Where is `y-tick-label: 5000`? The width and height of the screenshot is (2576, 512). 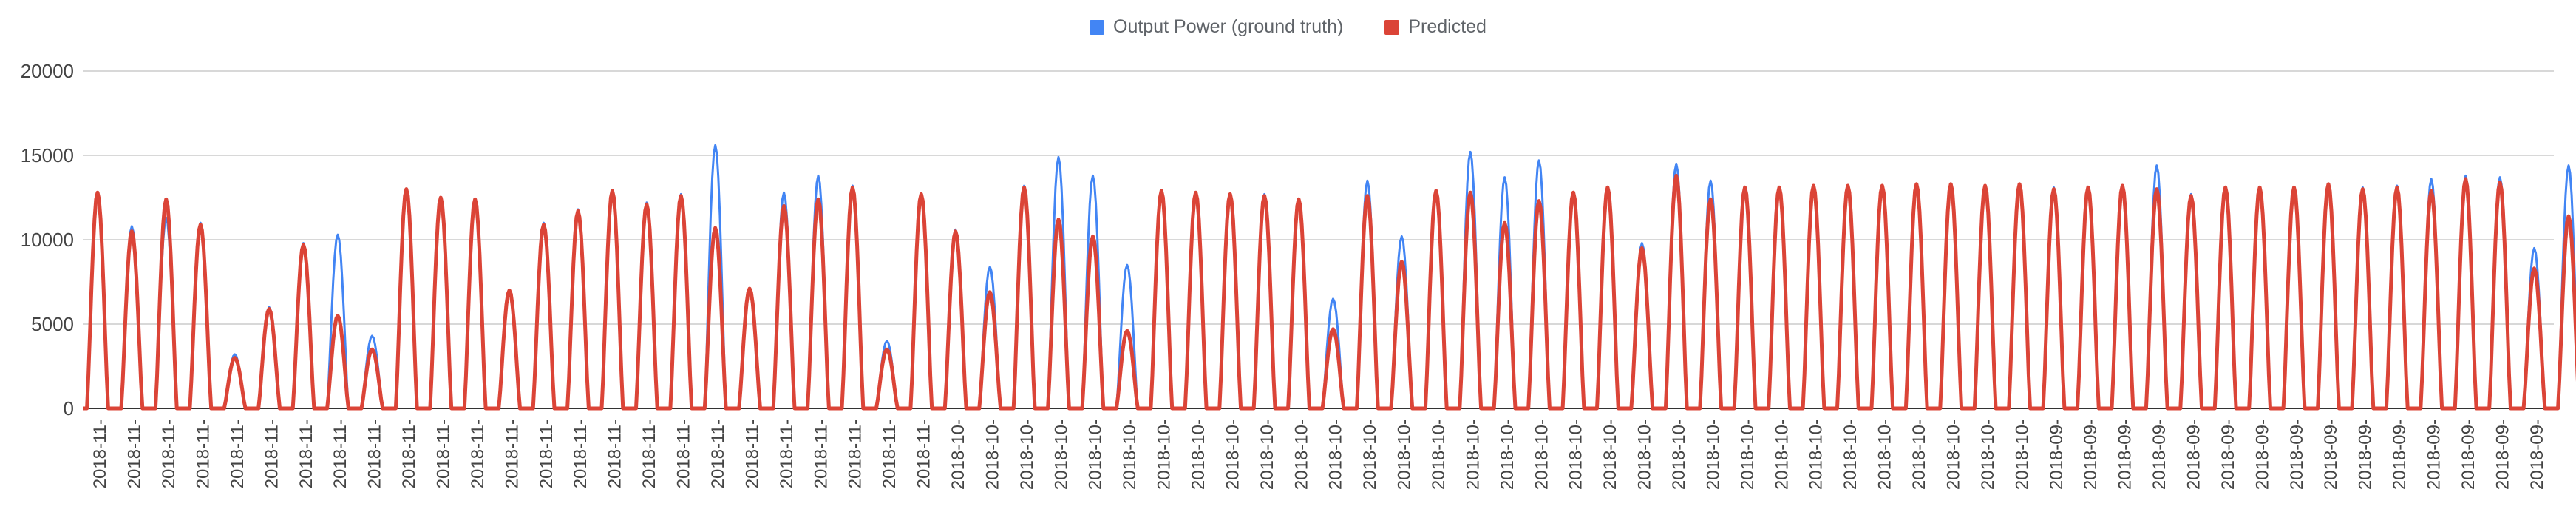 y-tick-label: 5000 is located at coordinates (52, 324).